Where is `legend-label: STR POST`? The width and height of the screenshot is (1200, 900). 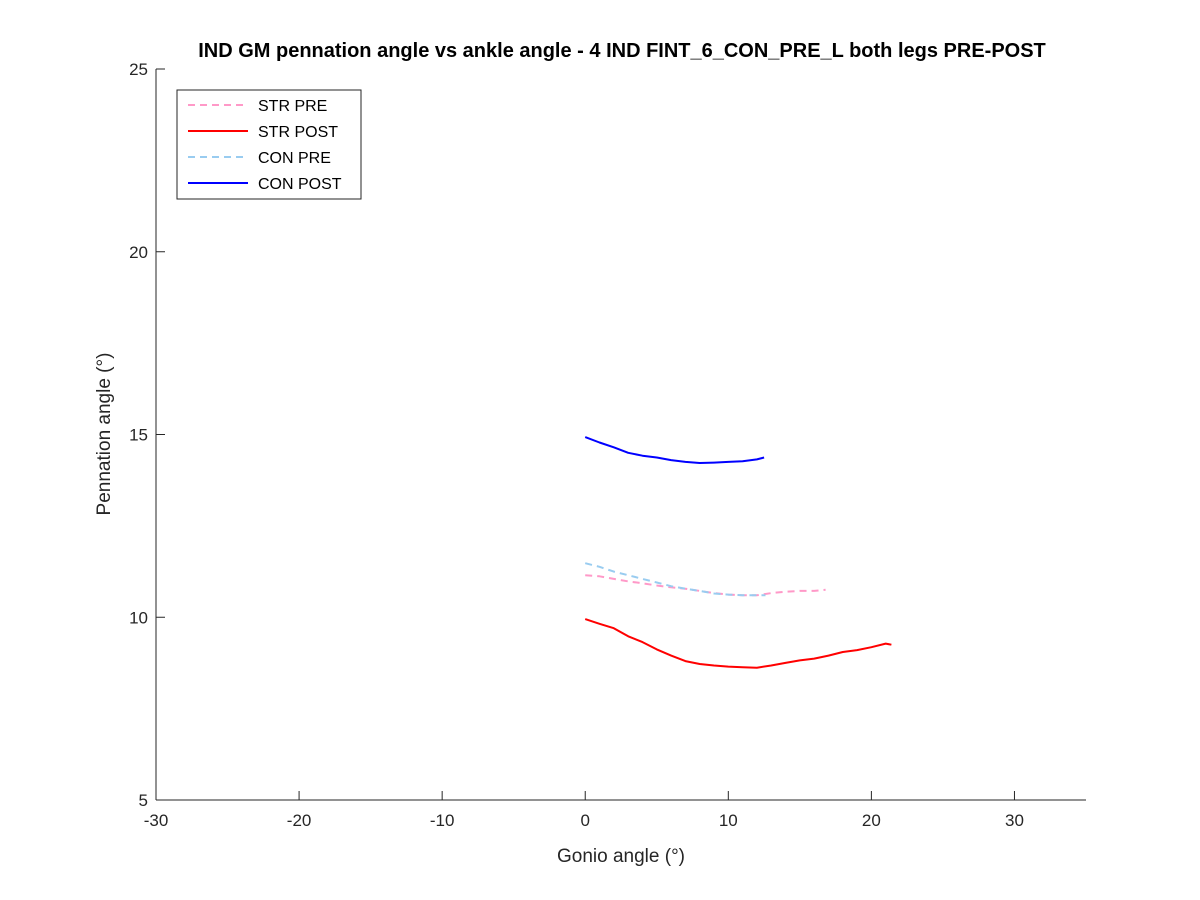 legend-label: STR POST is located at coordinates (298, 132).